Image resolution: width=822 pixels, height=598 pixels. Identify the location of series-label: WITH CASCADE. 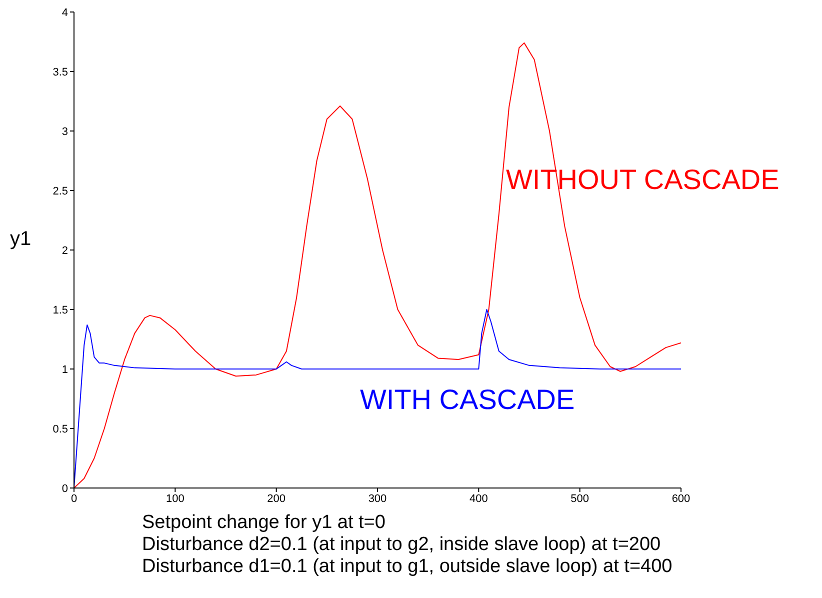
(467, 400).